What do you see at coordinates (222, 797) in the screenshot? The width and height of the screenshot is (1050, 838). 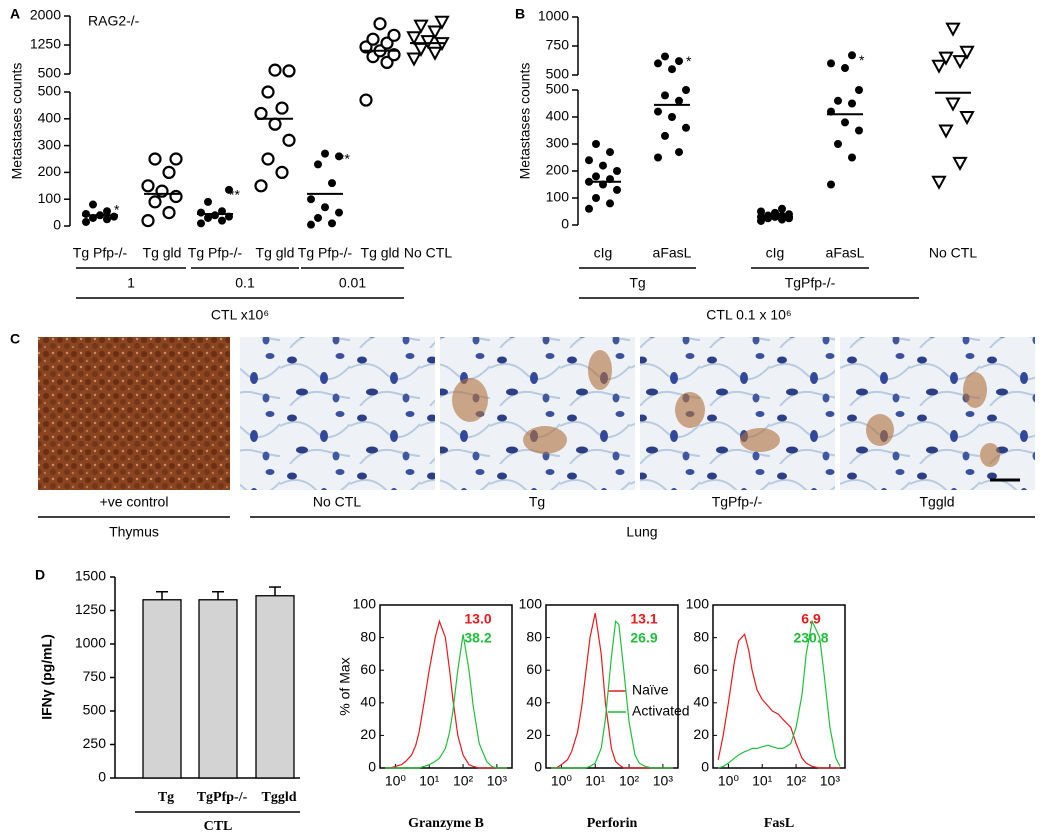 I see `x-tick-label: TgPfp-/-` at bounding box center [222, 797].